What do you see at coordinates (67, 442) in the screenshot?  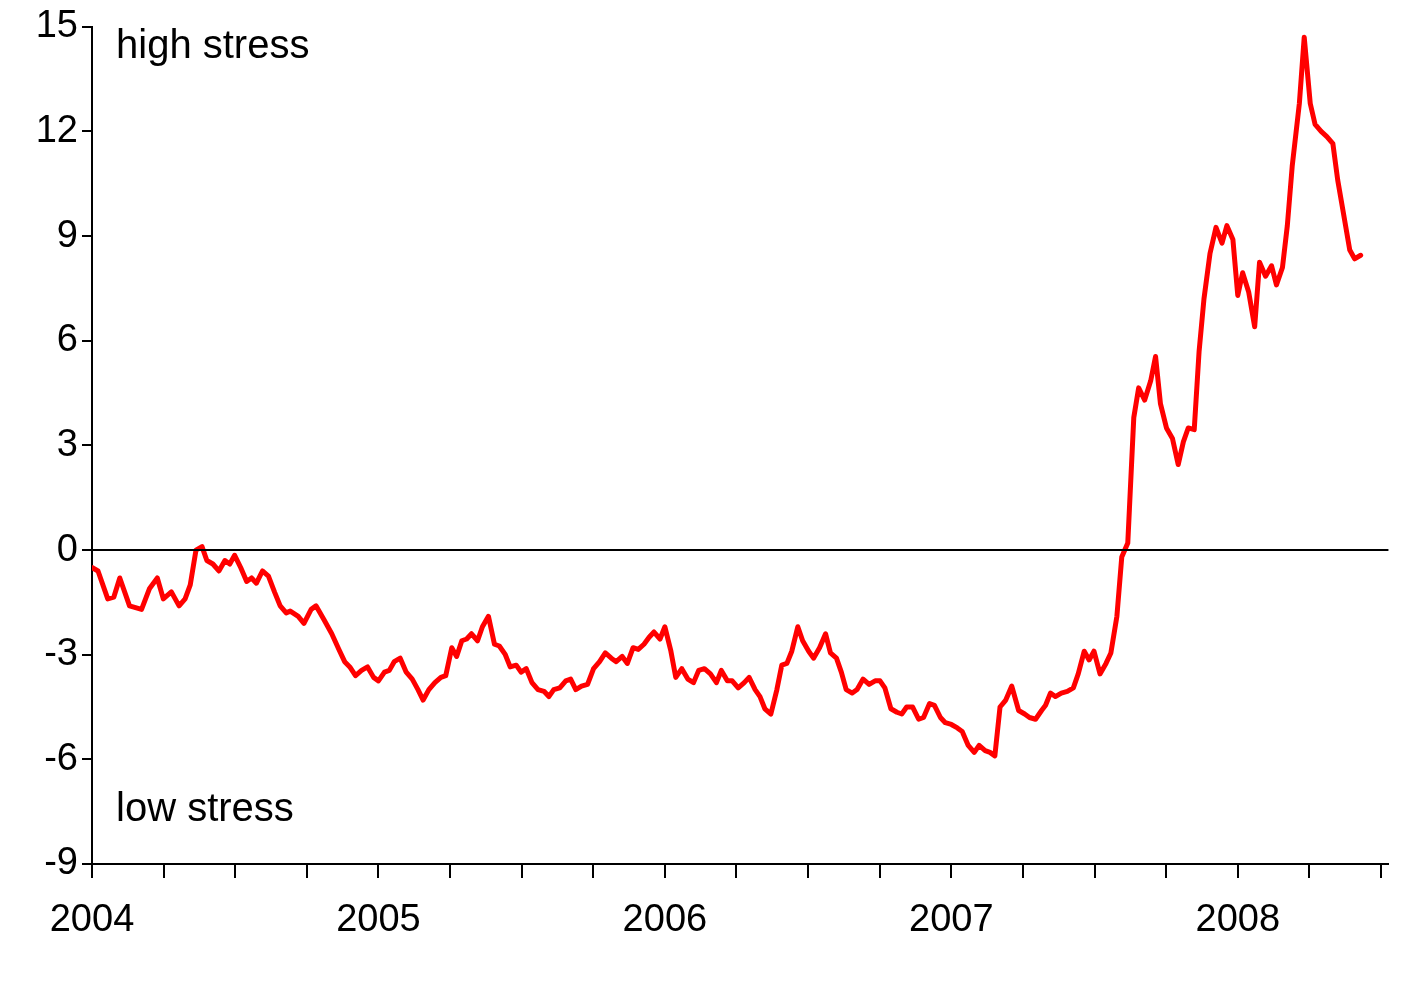 I see `y-tick-label: 3` at bounding box center [67, 442].